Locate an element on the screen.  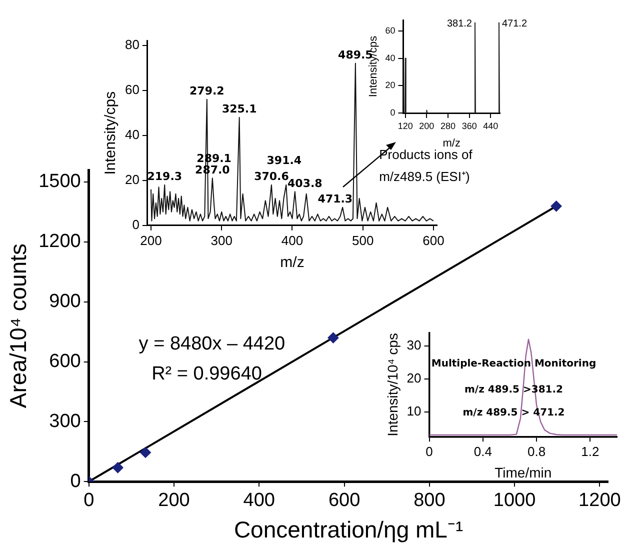
x-axis-title: Time/min is located at coordinates (523, 472).